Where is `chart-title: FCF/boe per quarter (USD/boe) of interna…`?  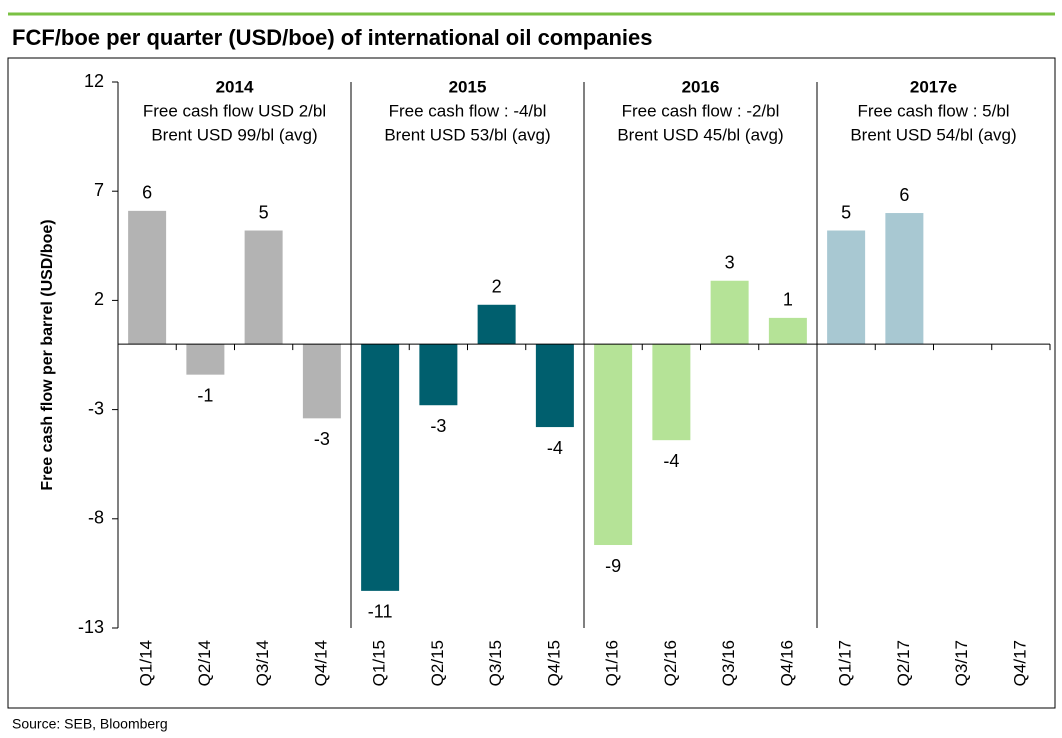
chart-title: FCF/boe per quarter (USD/boe) of interna… is located at coordinates (332, 37).